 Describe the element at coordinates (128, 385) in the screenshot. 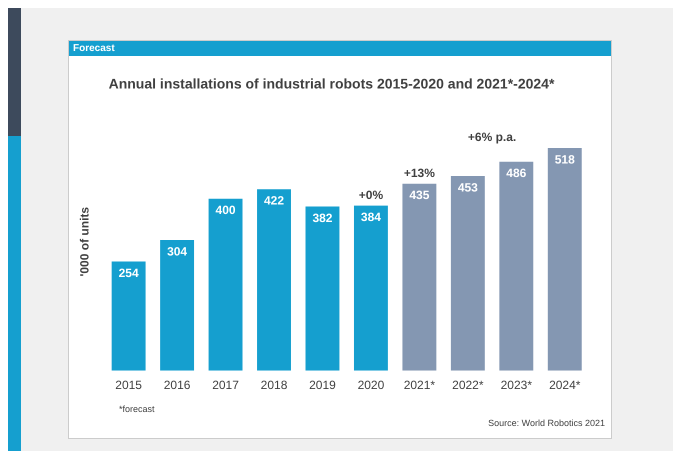

I see `x-tick-label: 2015` at that location.